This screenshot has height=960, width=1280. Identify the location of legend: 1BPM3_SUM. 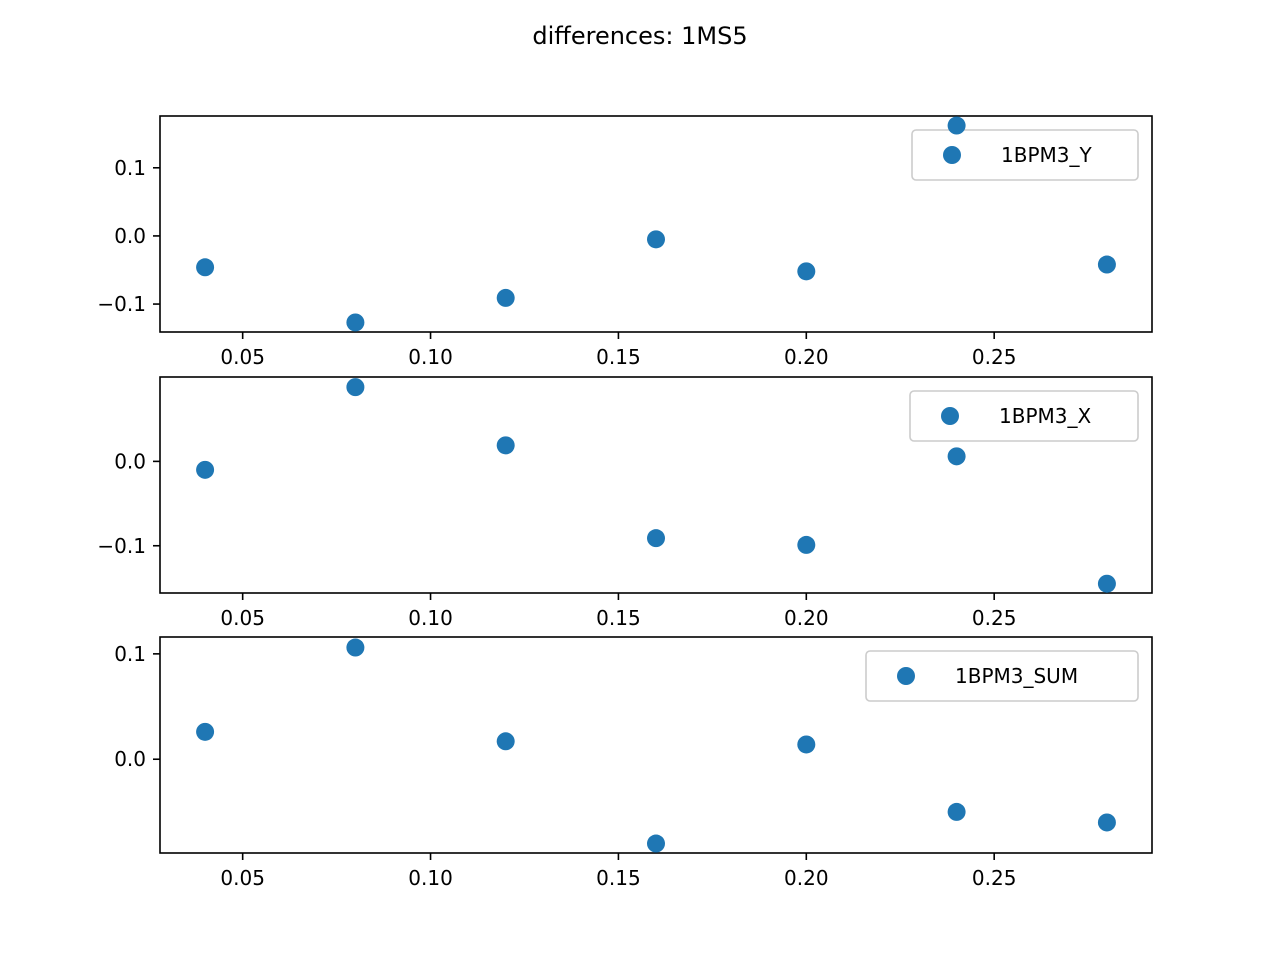
(1002, 676).